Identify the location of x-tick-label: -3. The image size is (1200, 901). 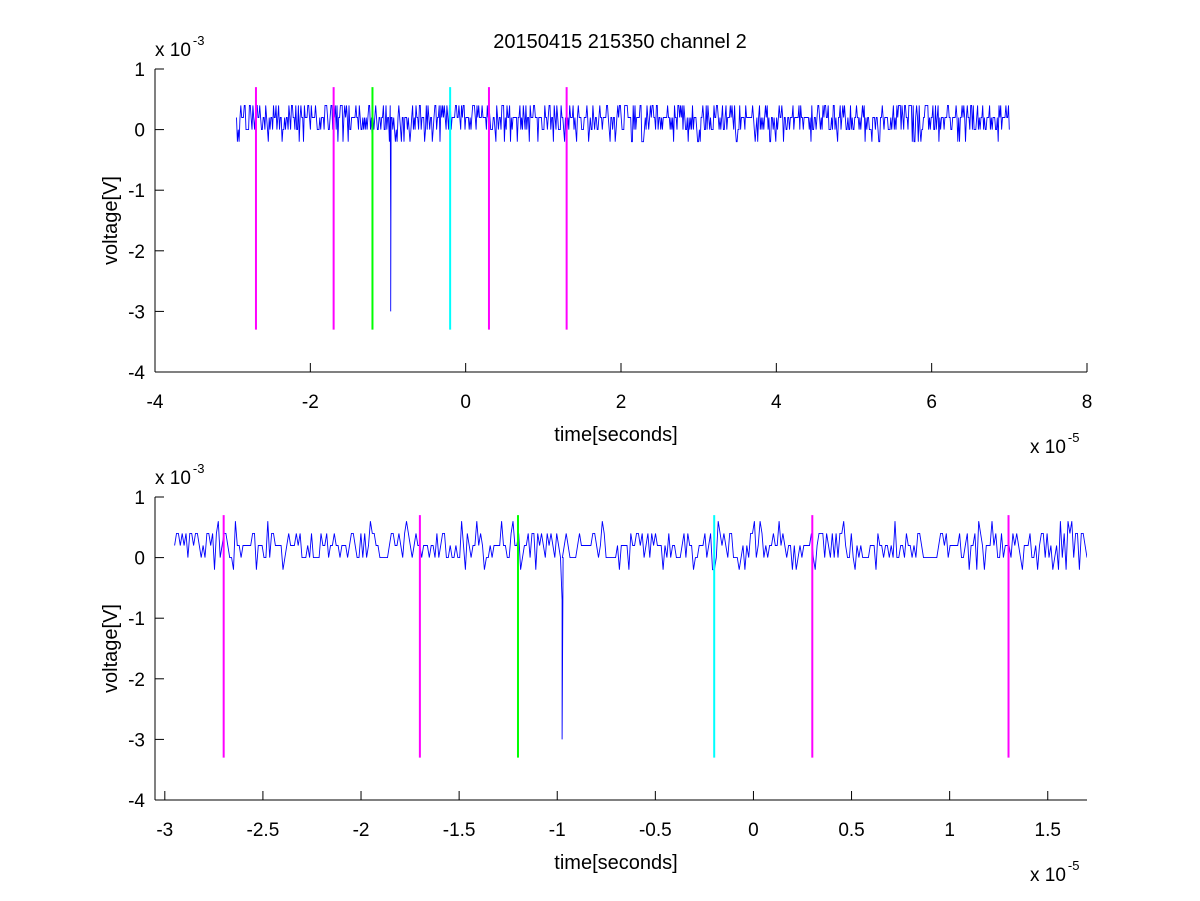
(164, 830).